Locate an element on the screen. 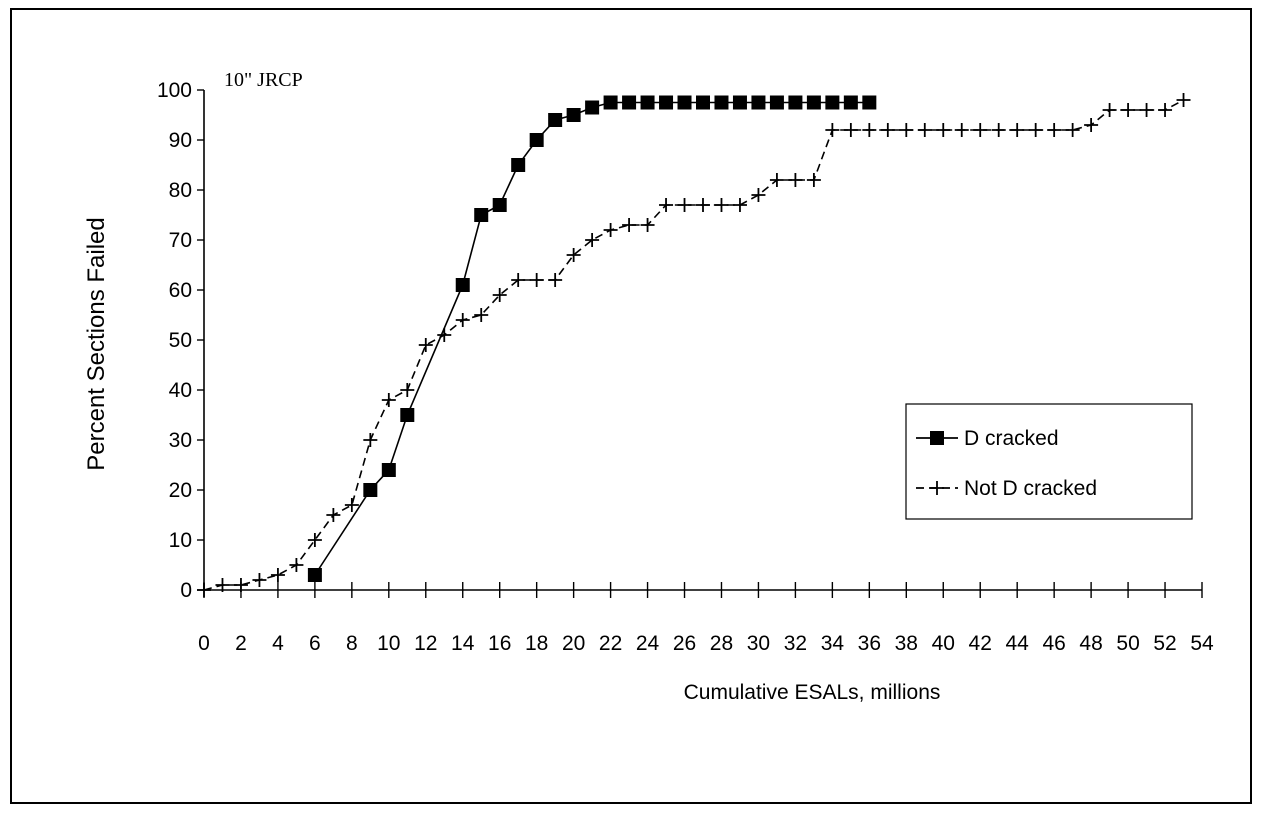 Image resolution: width=1264 pixels, height=814 pixels. y-tick-label: 10 is located at coordinates (180, 540).